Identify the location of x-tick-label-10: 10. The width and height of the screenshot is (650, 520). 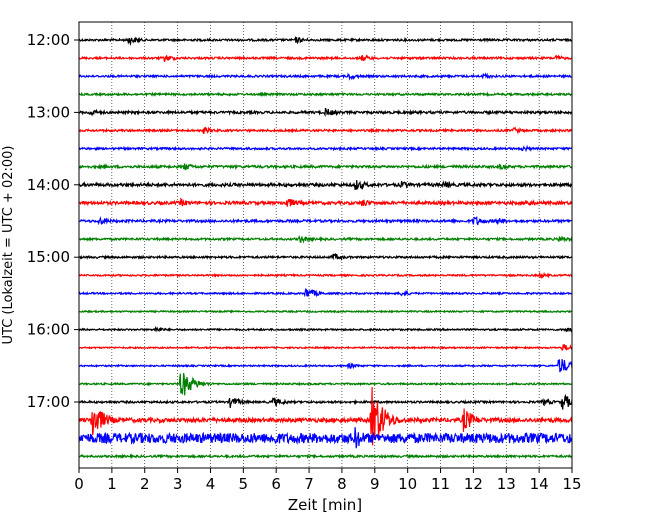
(407, 484).